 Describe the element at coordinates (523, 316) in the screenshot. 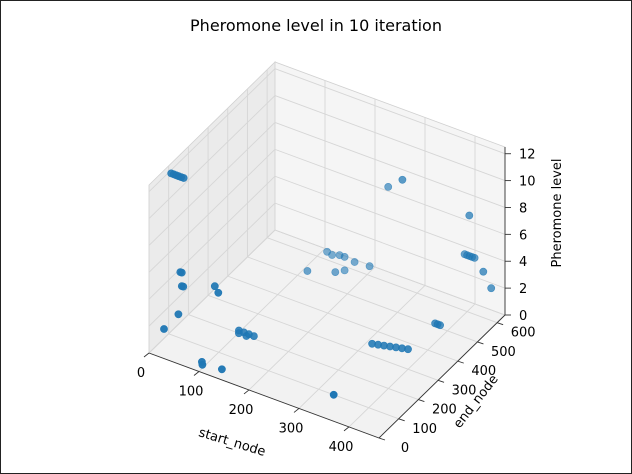

I see `z-tick-label: 0` at that location.